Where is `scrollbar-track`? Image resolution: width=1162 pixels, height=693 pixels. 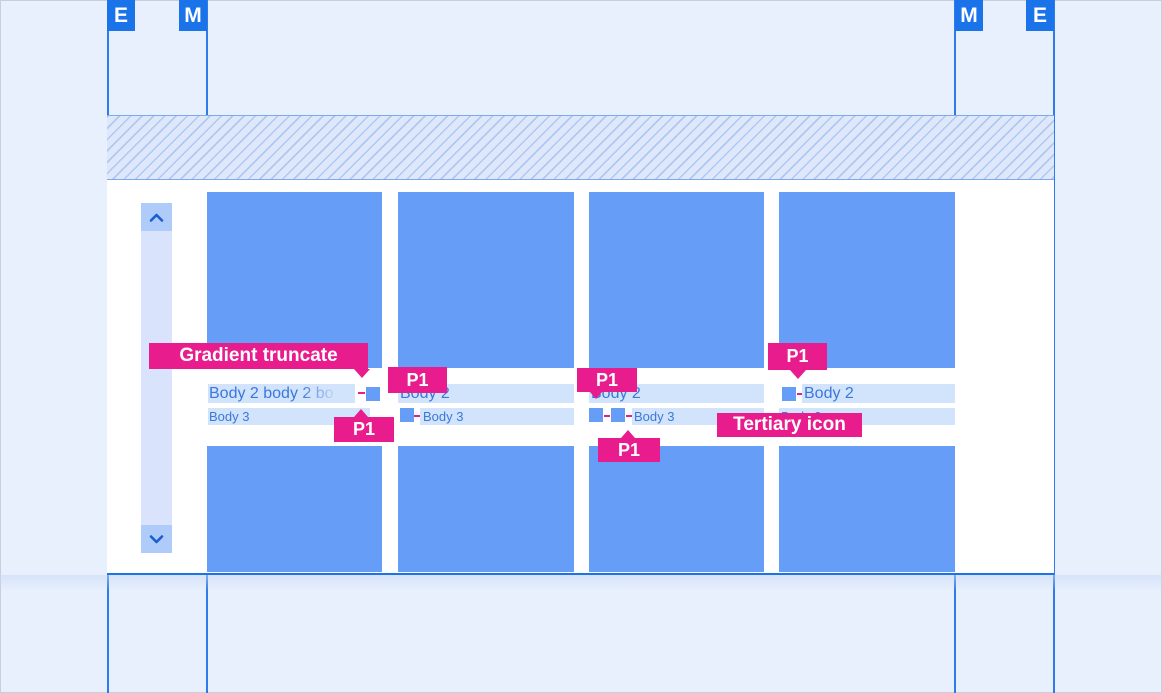
scrollbar-track is located at coordinates (156, 378).